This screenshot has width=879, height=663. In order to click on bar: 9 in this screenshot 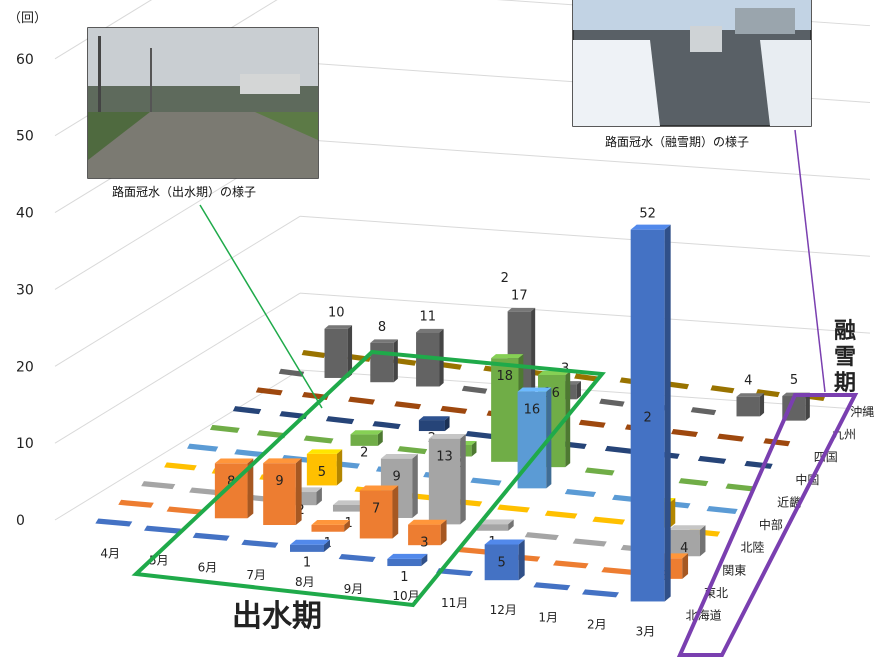, I will do `click(282, 492)`.